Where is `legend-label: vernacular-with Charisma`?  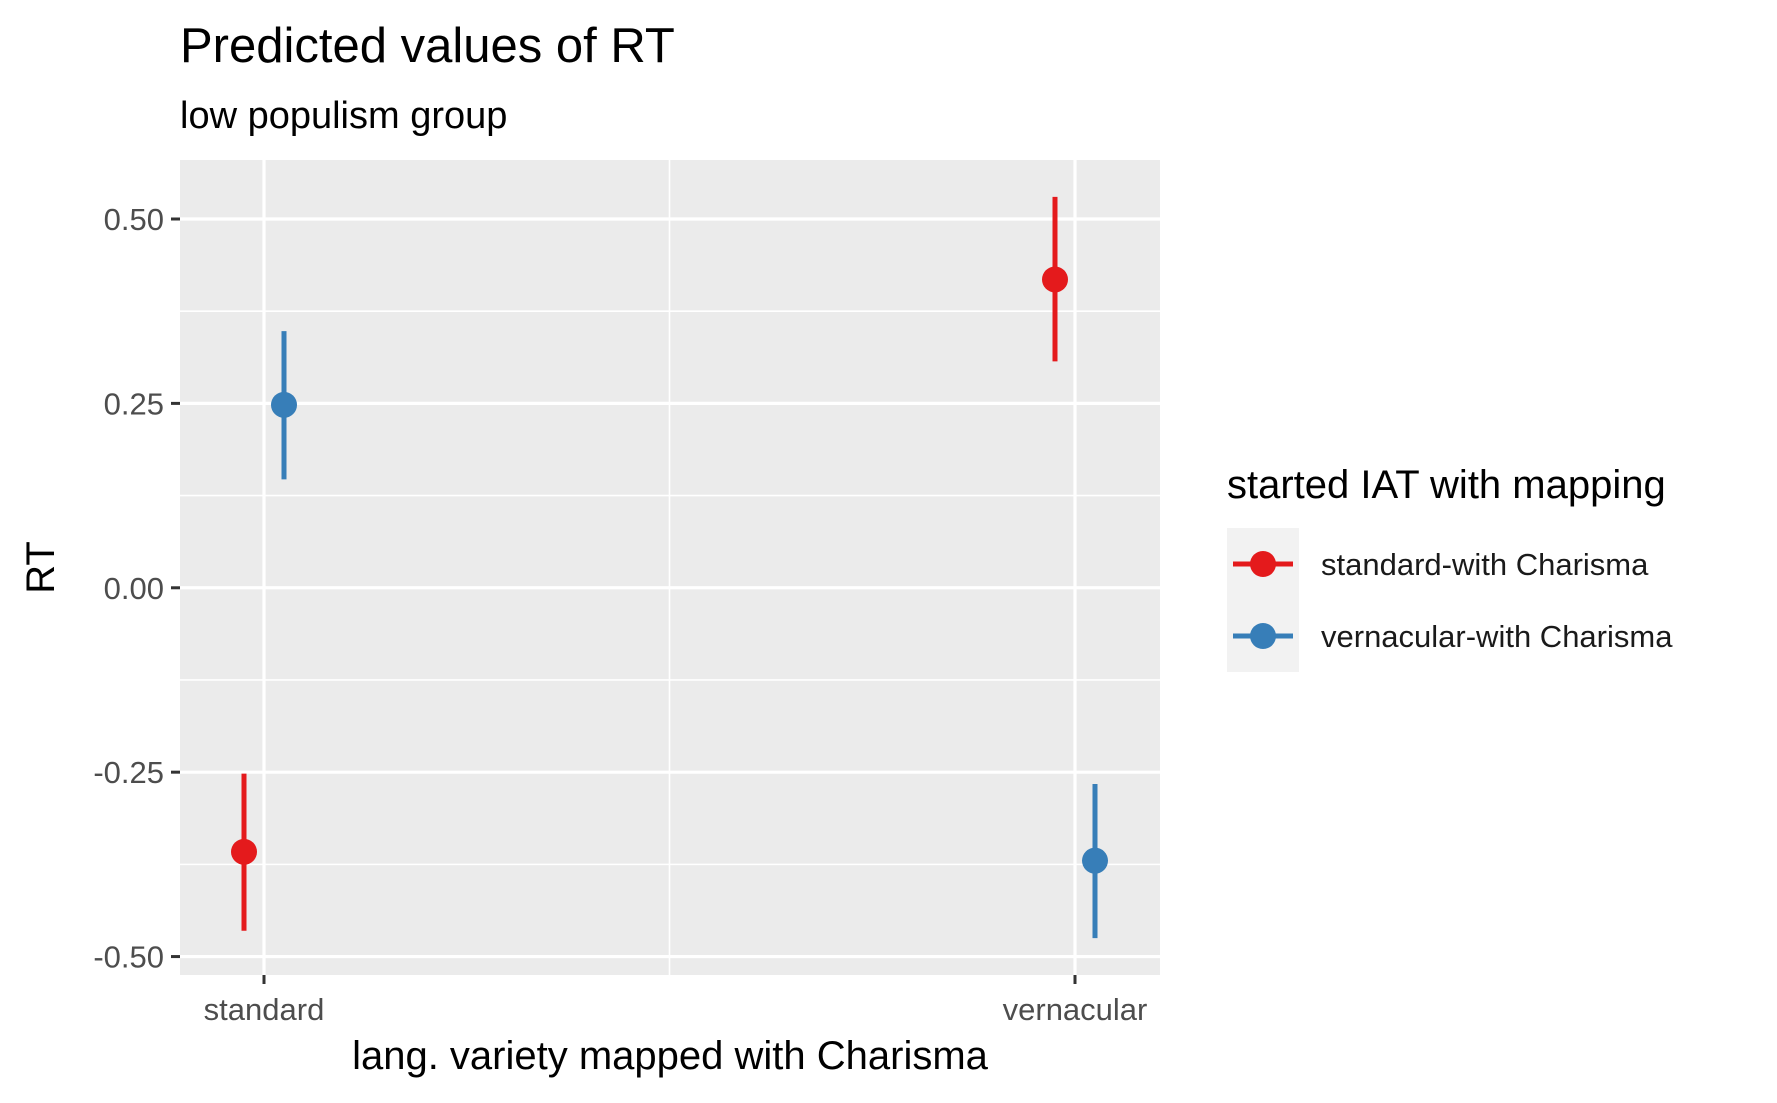 legend-label: vernacular-with Charisma is located at coordinates (1497, 636).